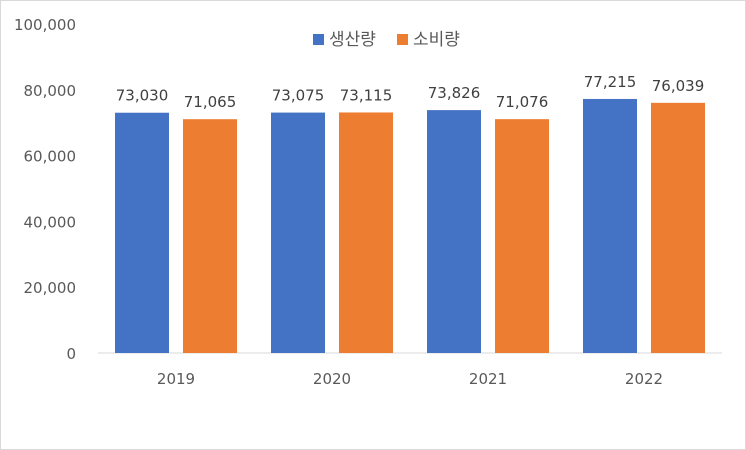  What do you see at coordinates (678, 227) in the screenshot?
I see `bar-2022-소비량` at bounding box center [678, 227].